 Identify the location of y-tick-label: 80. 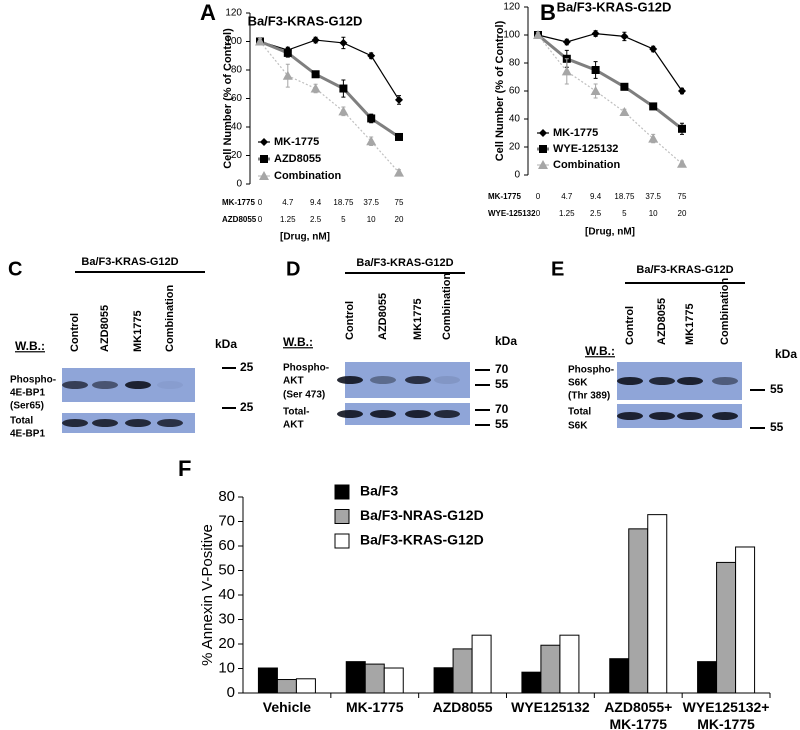
(226, 496).